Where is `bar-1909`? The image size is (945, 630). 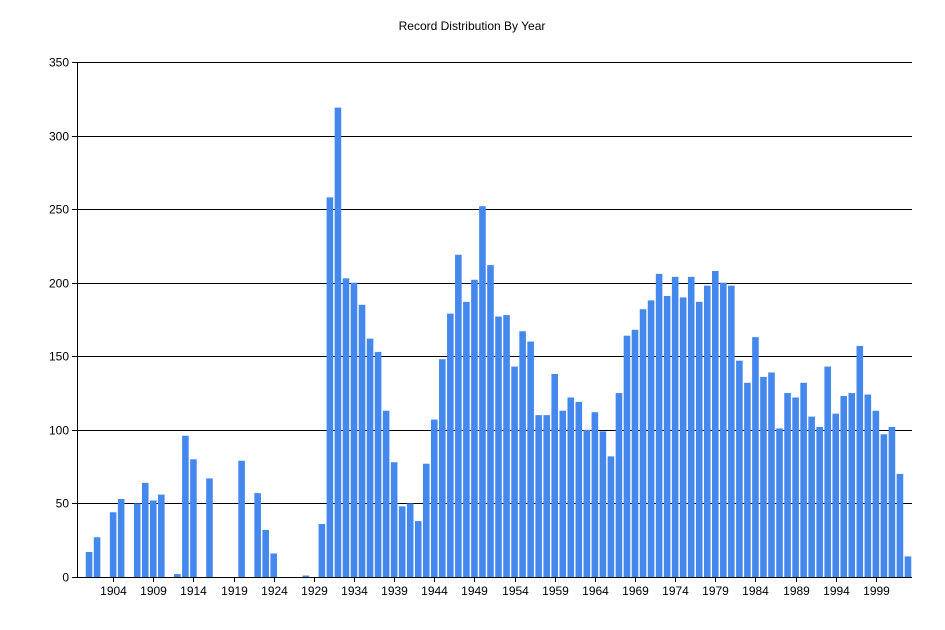
bar-1909 is located at coordinates (153, 538).